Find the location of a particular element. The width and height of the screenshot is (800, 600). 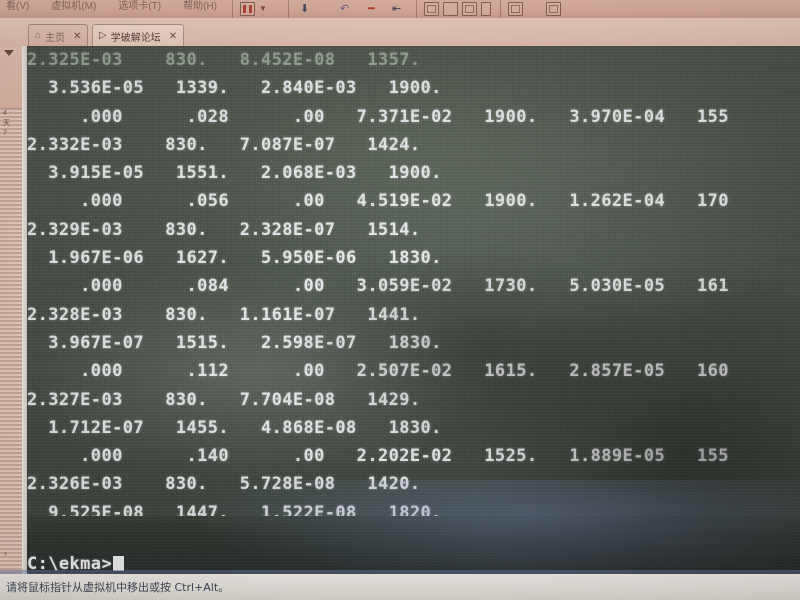

tab-home: ⌂ 主页 ✕ is located at coordinates (58, 35).